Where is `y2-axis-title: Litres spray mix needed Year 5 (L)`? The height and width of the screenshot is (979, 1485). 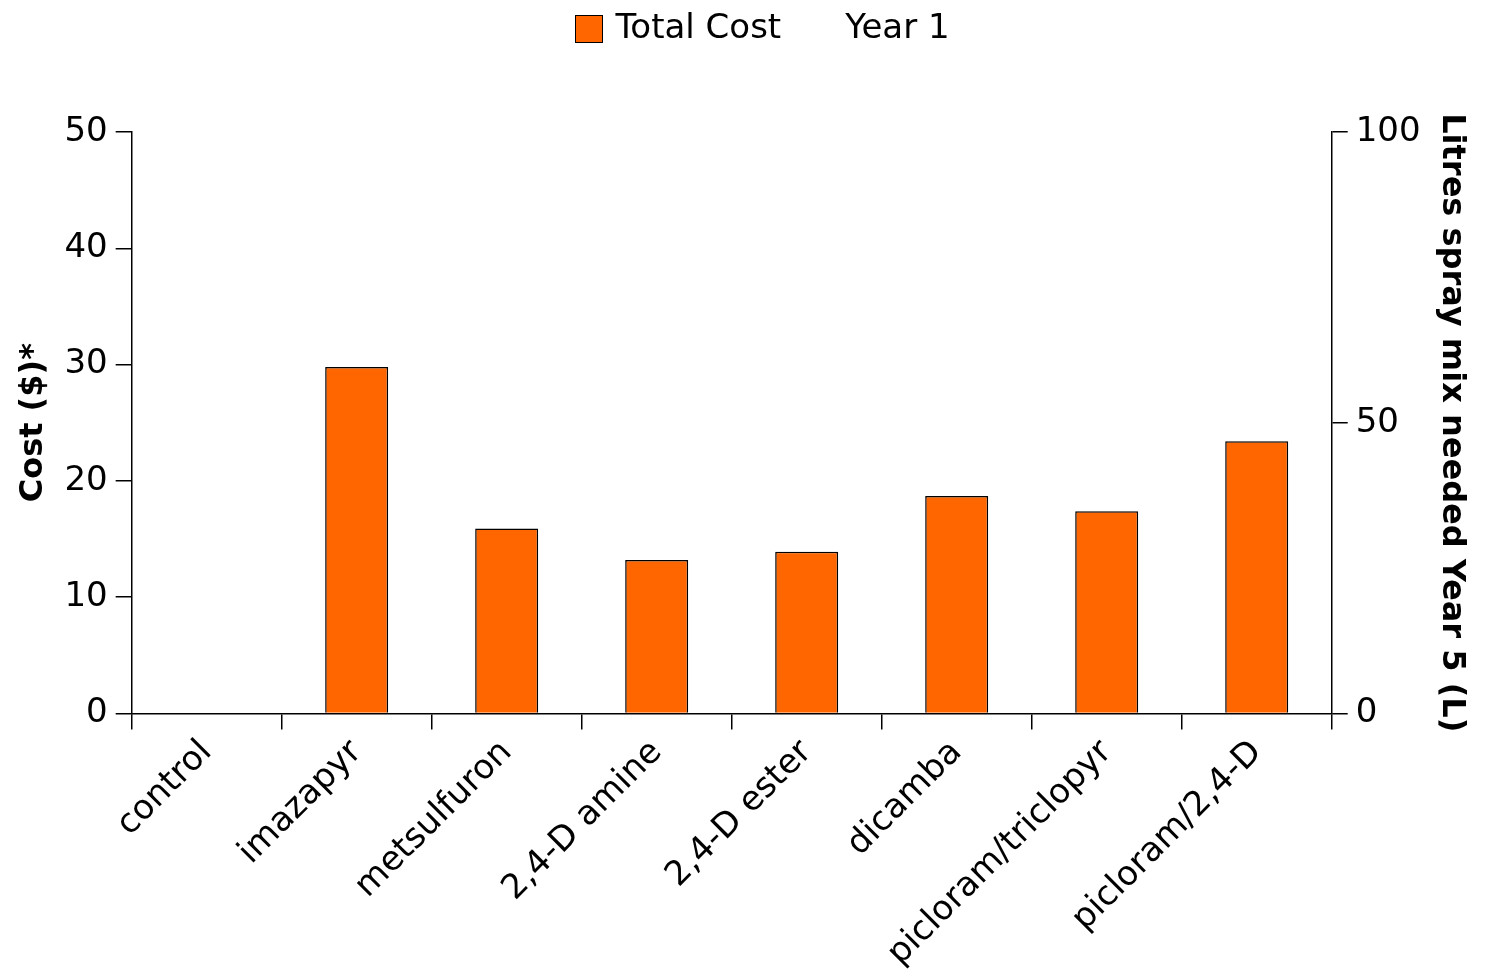
y2-axis-title: Litres spray mix needed Year 5 (L) is located at coordinates (1454, 423).